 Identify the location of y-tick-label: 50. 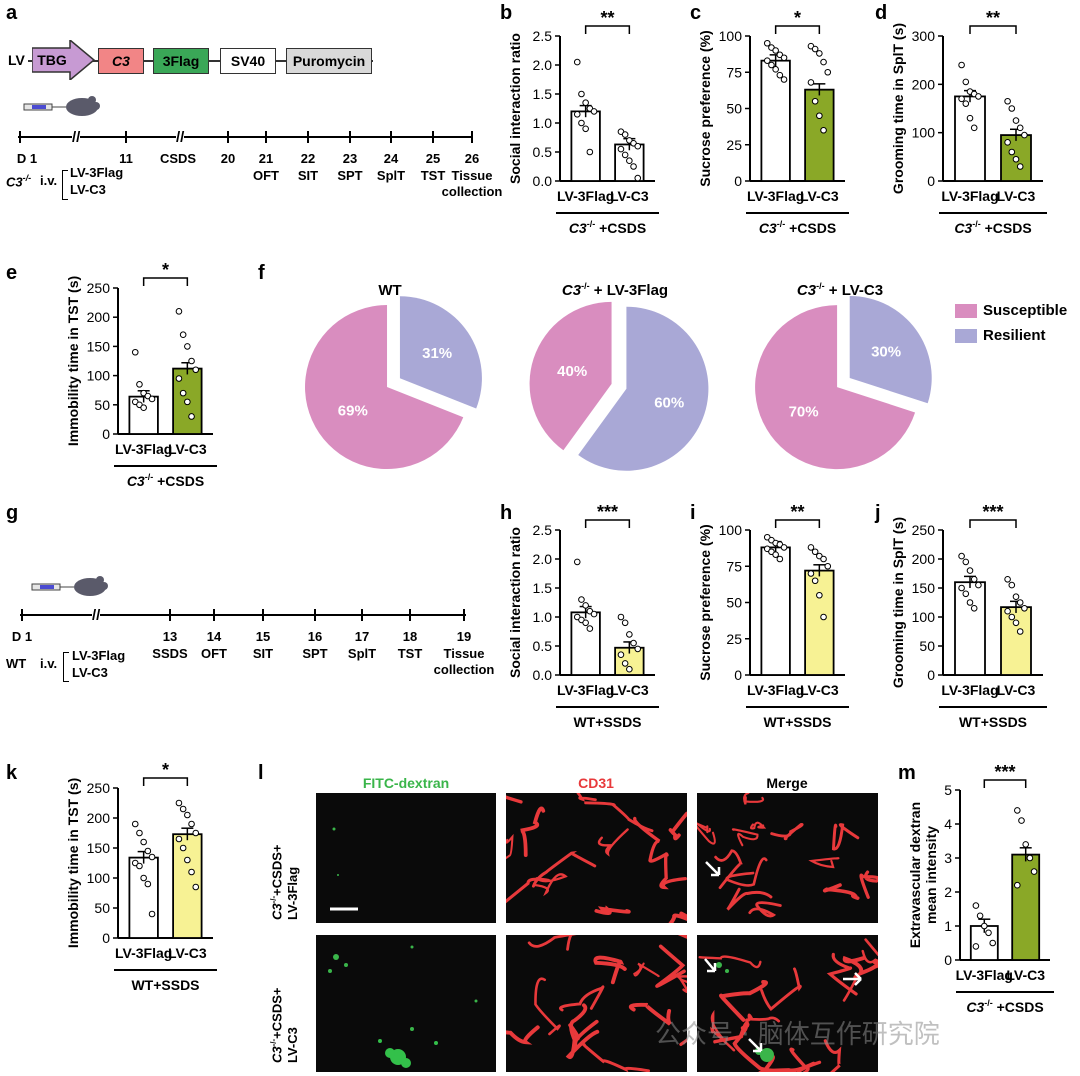
(927, 646).